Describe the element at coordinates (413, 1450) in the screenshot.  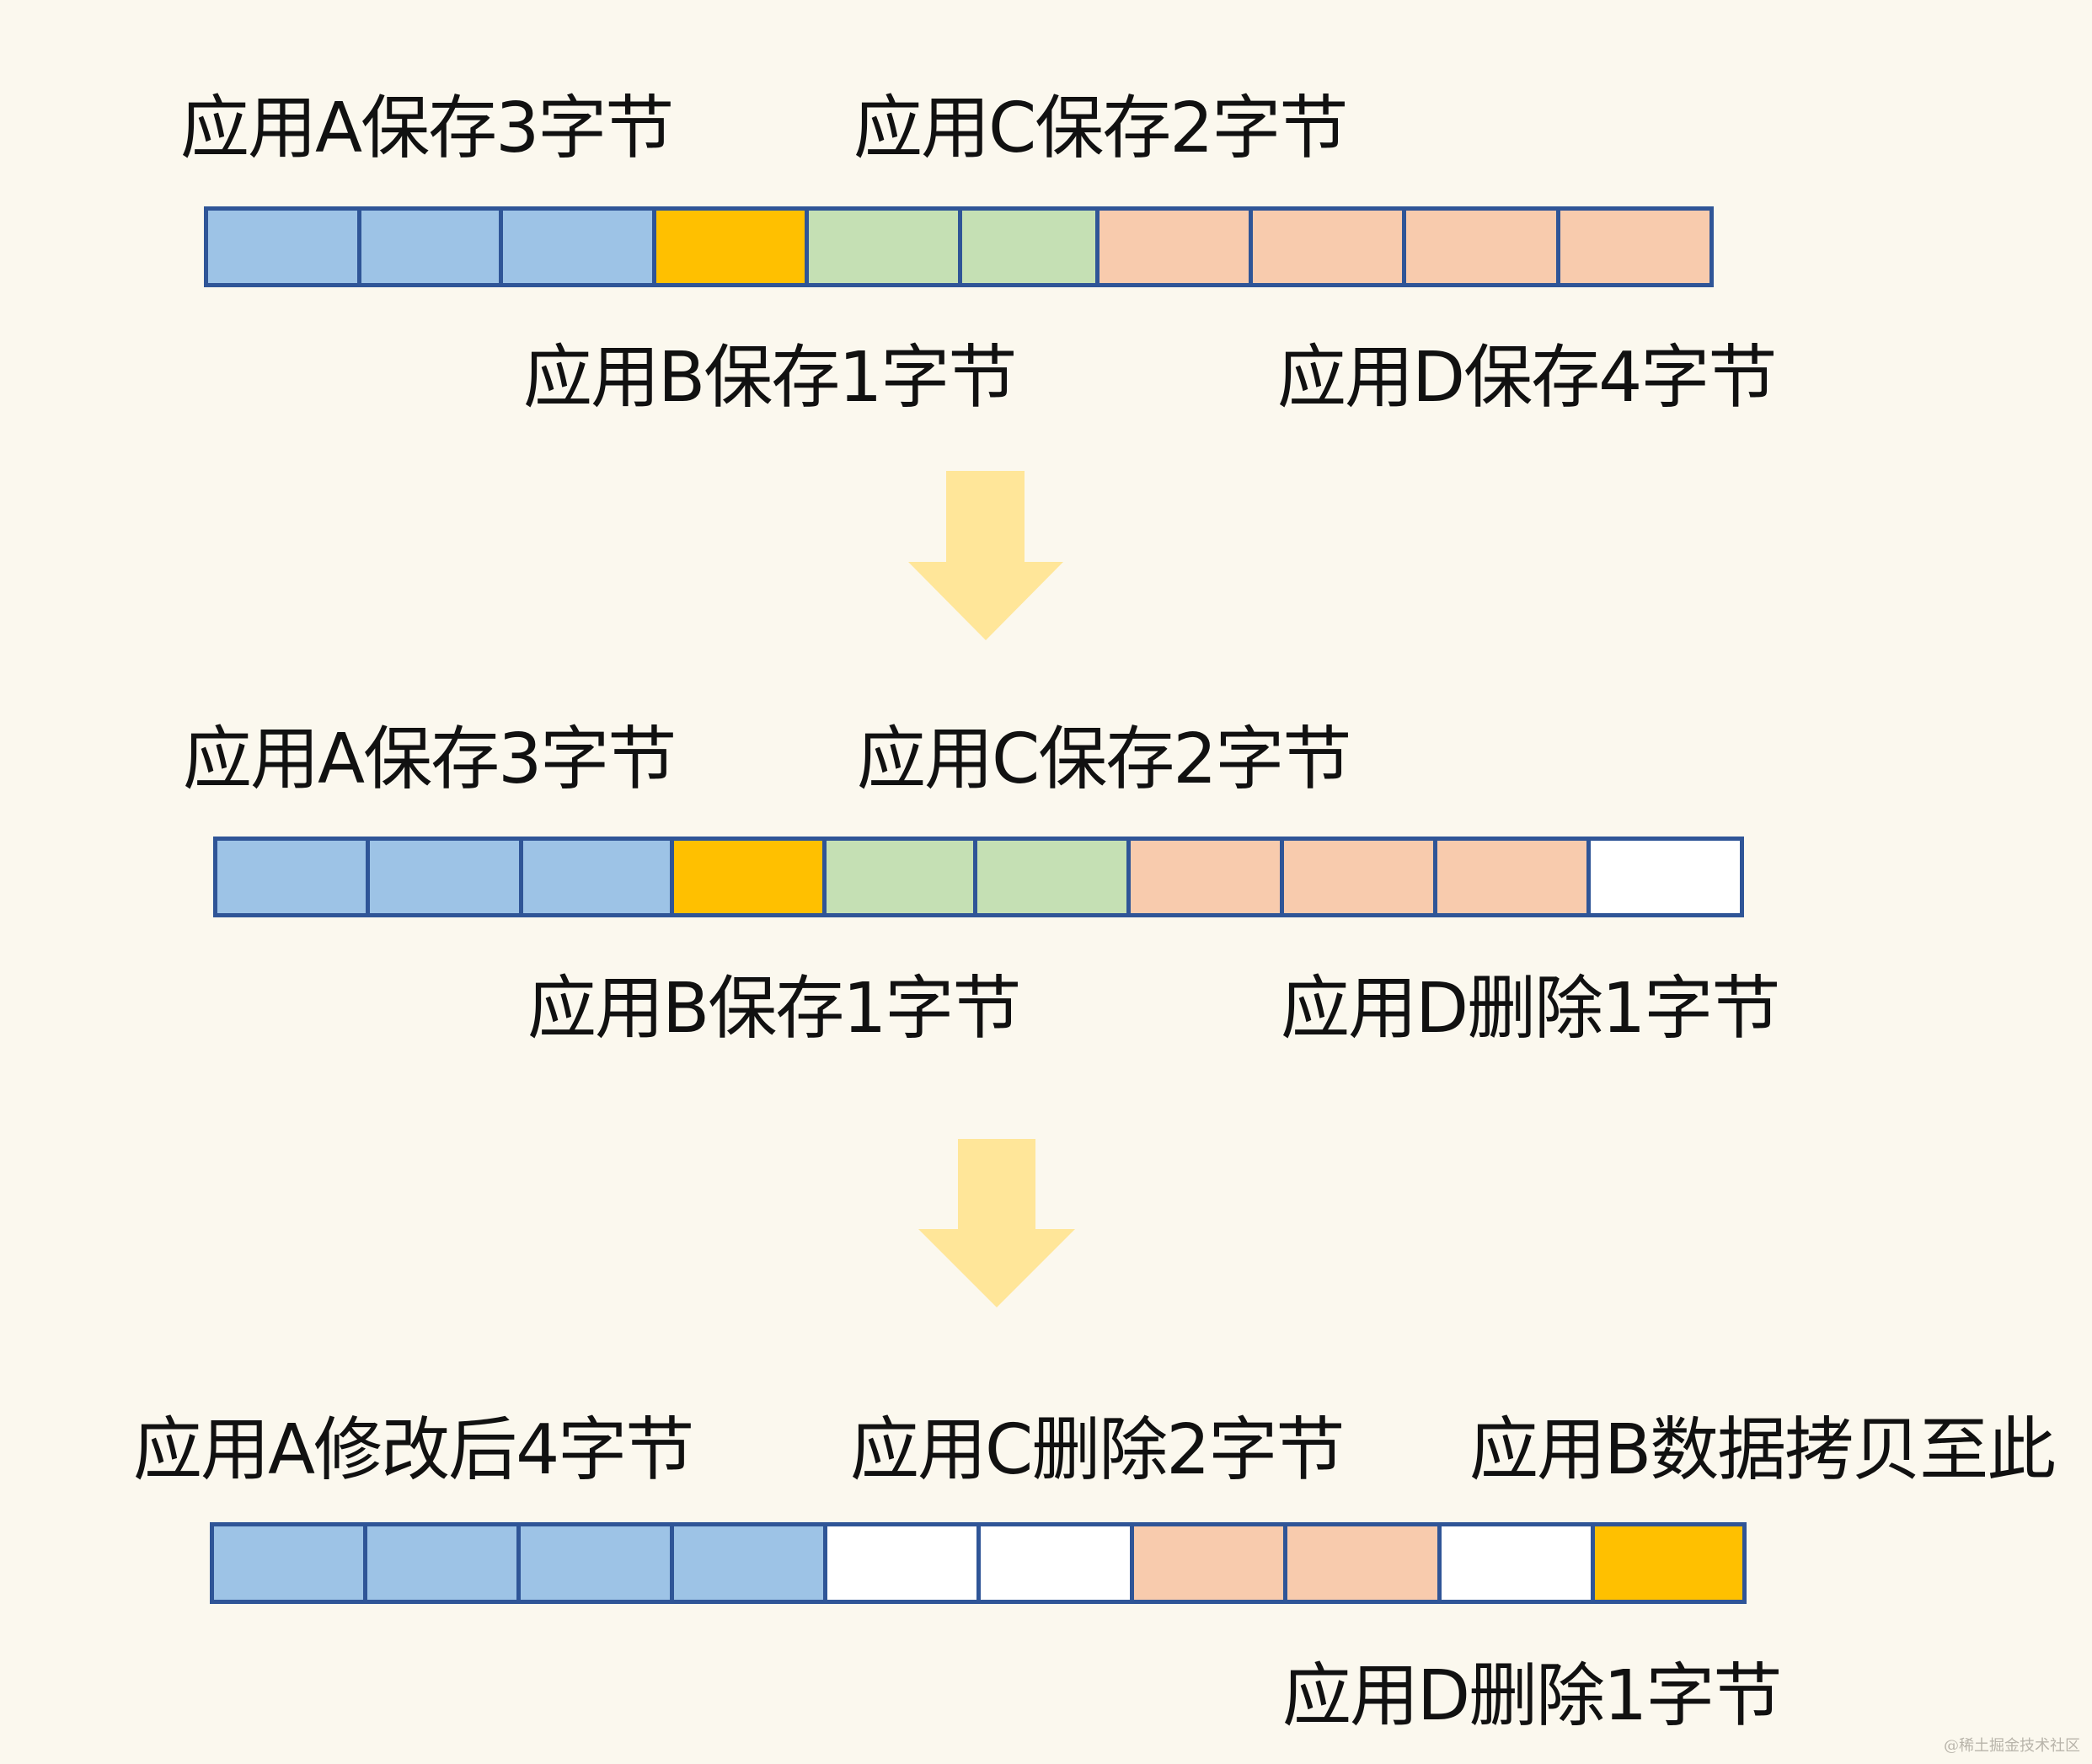
I see `label-app-a: 应用A修改后4字节` at that location.